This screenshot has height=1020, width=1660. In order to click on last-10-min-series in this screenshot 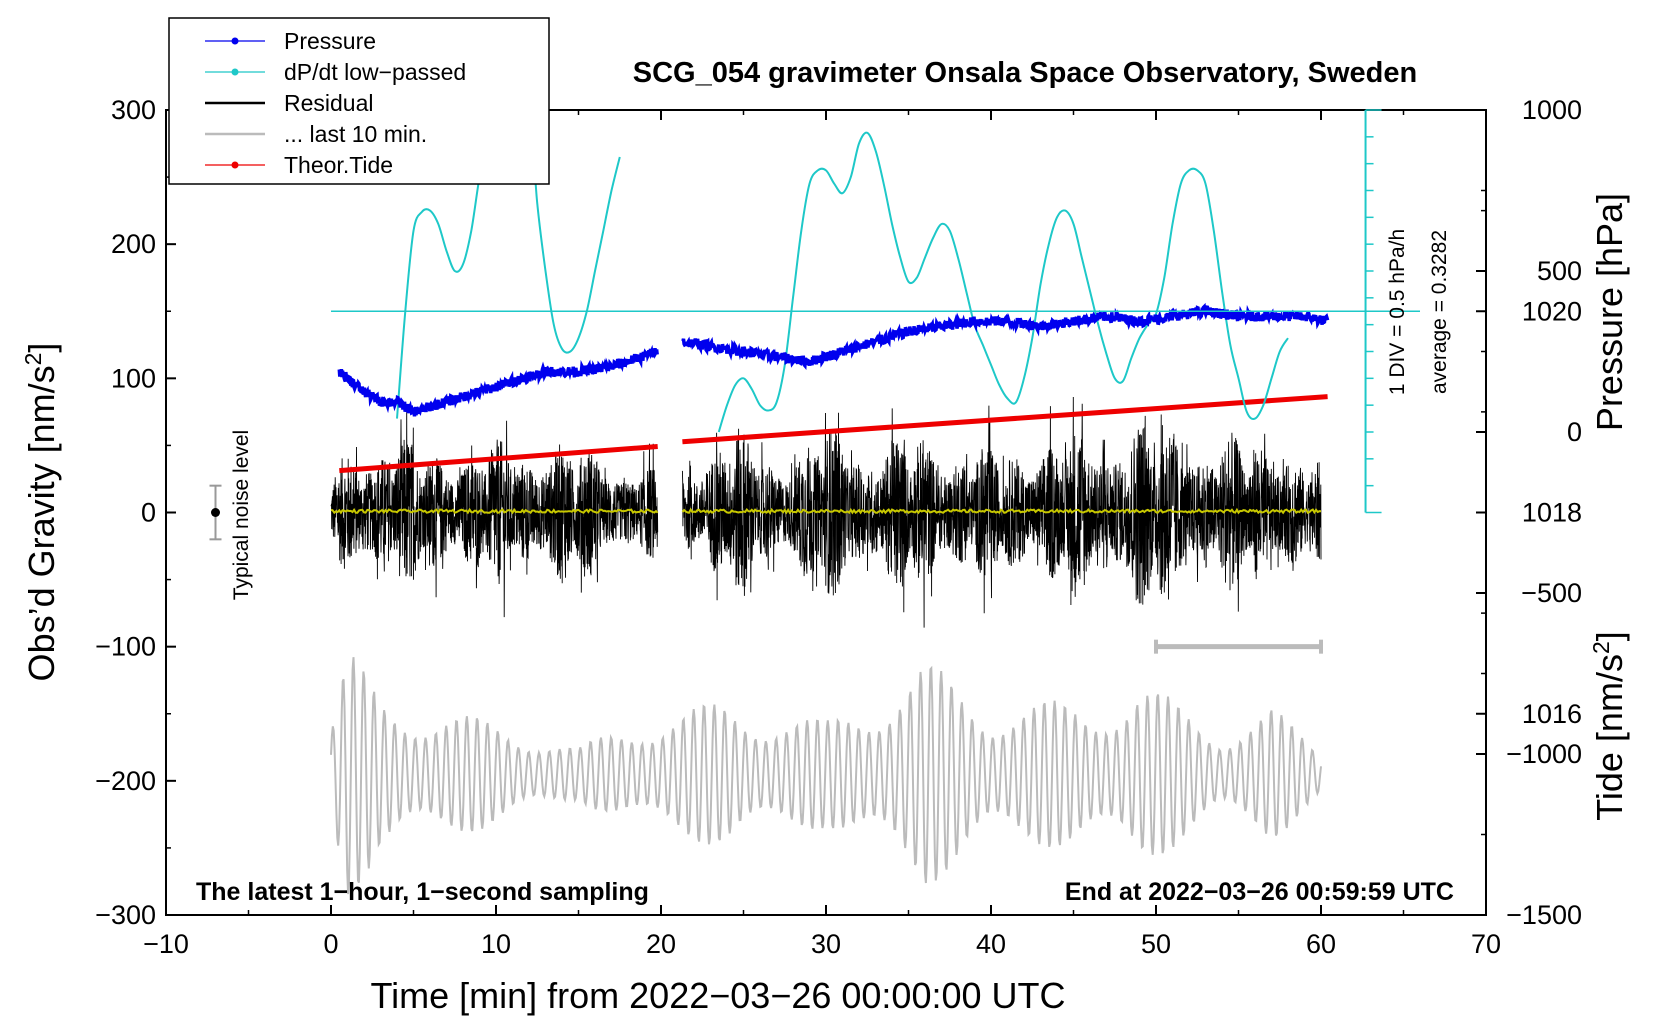, I will do `click(826, 776)`.